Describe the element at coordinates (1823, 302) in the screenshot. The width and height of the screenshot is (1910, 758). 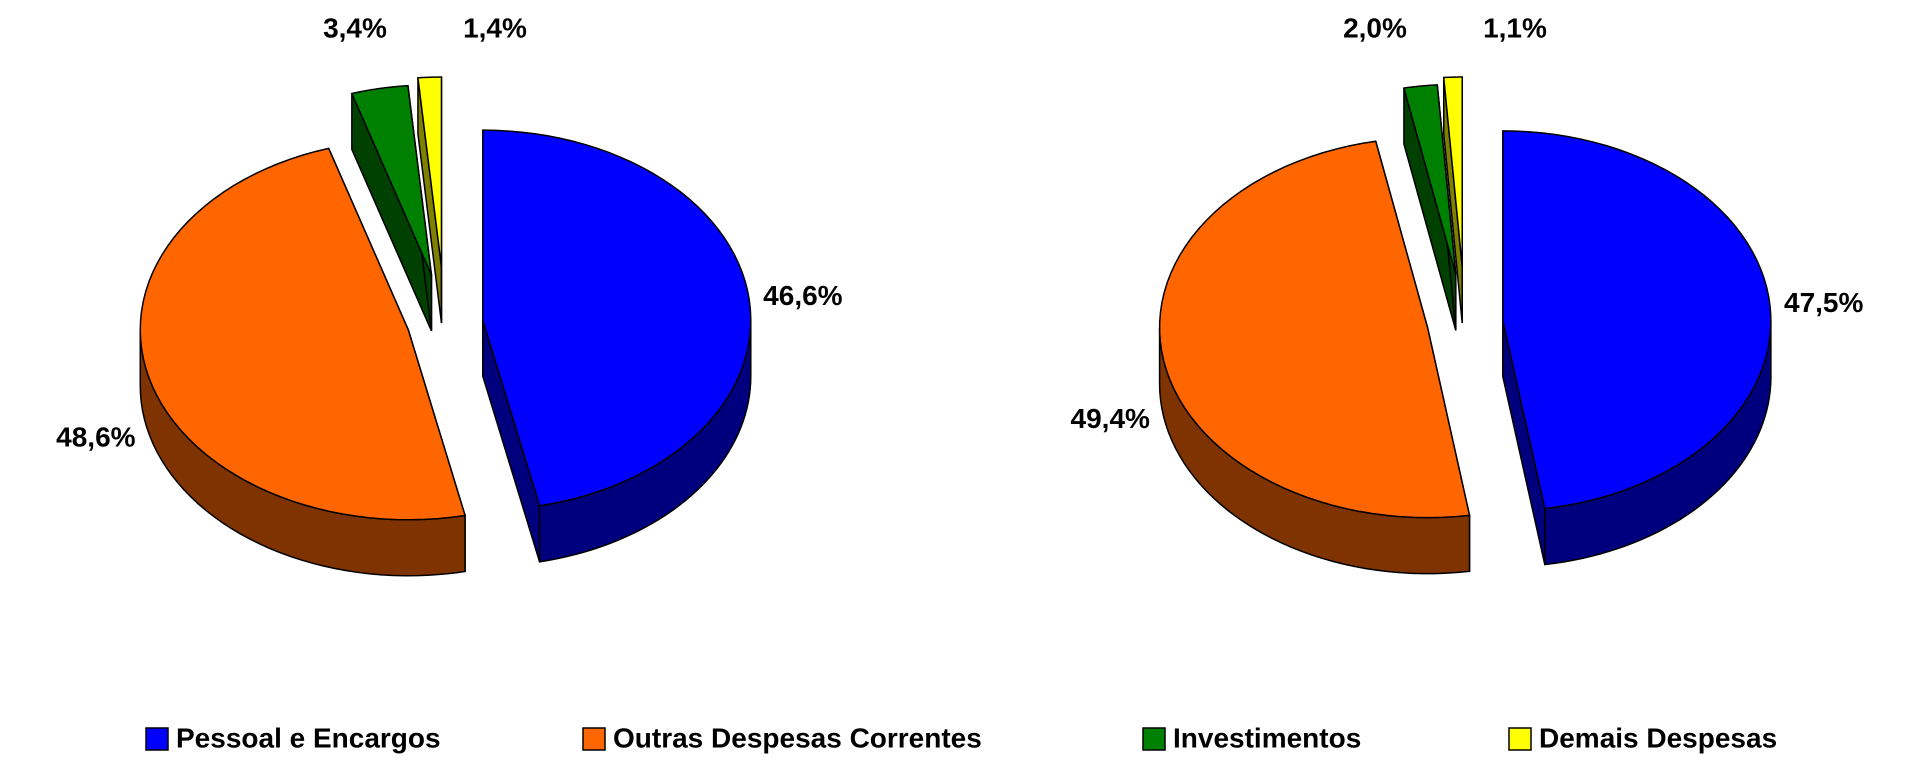
I see `data-label: 47,5%` at that location.